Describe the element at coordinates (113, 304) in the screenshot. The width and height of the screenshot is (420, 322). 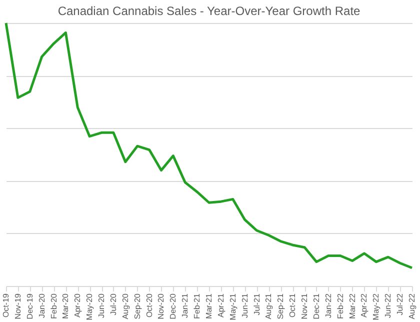
I see `x-tick-label: Jul-20` at that location.